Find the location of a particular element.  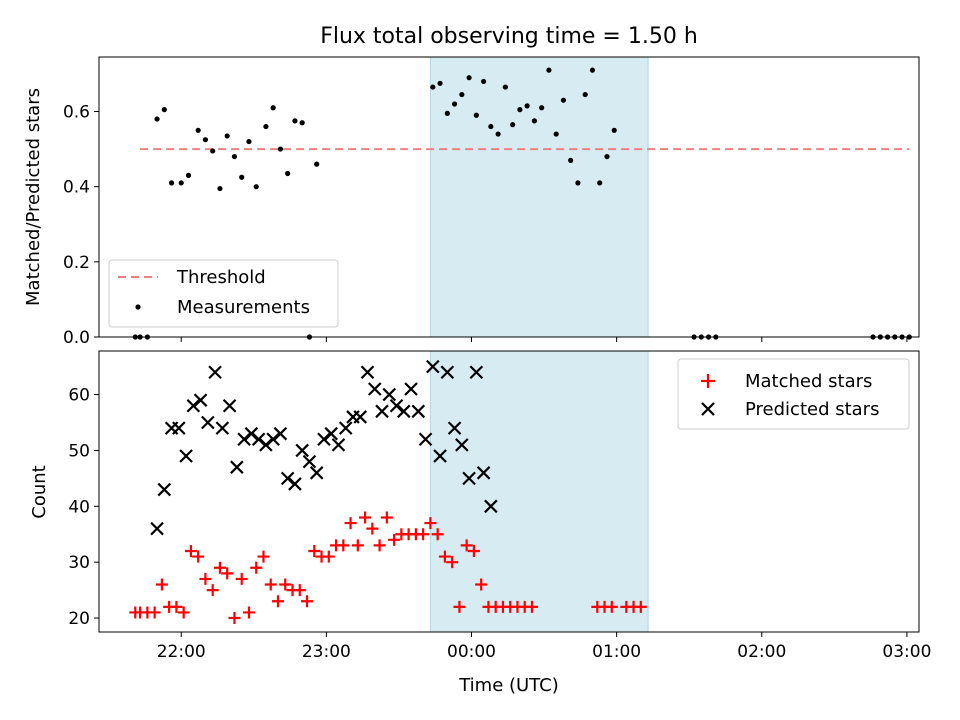

top-y-axis-label: Matched/Predicted stars is located at coordinates (33, 197).